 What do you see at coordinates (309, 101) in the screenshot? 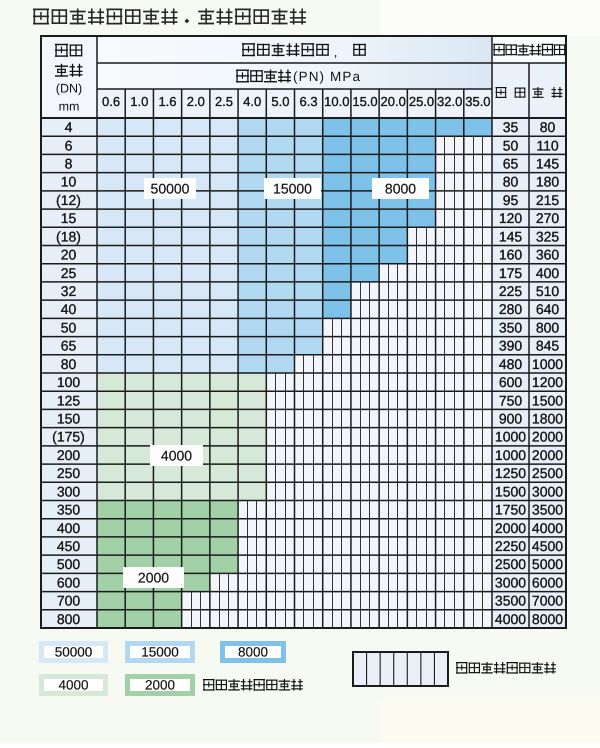
I see `svg-text: 6.3` at bounding box center [309, 101].